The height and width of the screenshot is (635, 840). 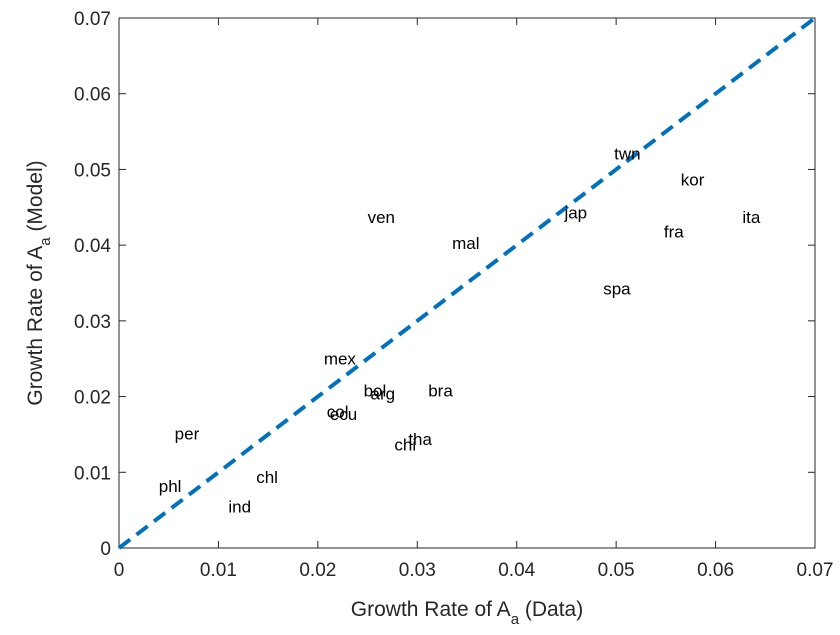 What do you see at coordinates (35, 198) in the screenshot?
I see `y-axis-title-tail: (Model)` at bounding box center [35, 198].